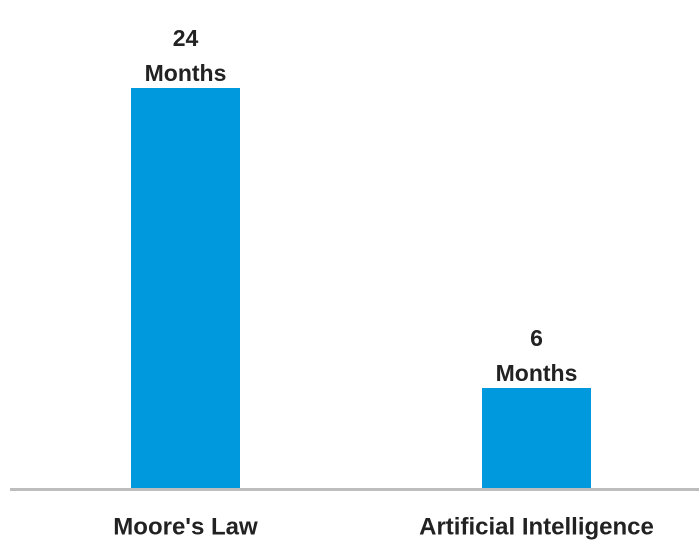 The image size is (699, 544). What do you see at coordinates (185, 526) in the screenshot?
I see `x-tick-label: Moore's Law` at bounding box center [185, 526].